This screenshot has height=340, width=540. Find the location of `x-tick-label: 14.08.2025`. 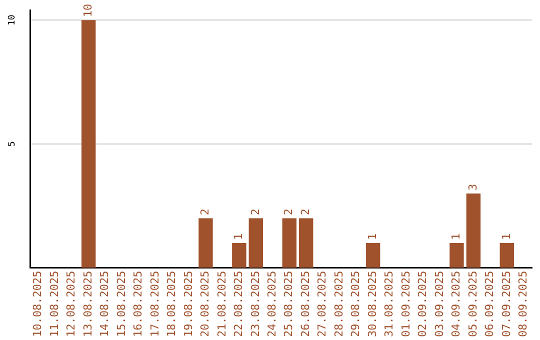

x-tick-label: 14.08.2025 is located at coordinates (105, 304).